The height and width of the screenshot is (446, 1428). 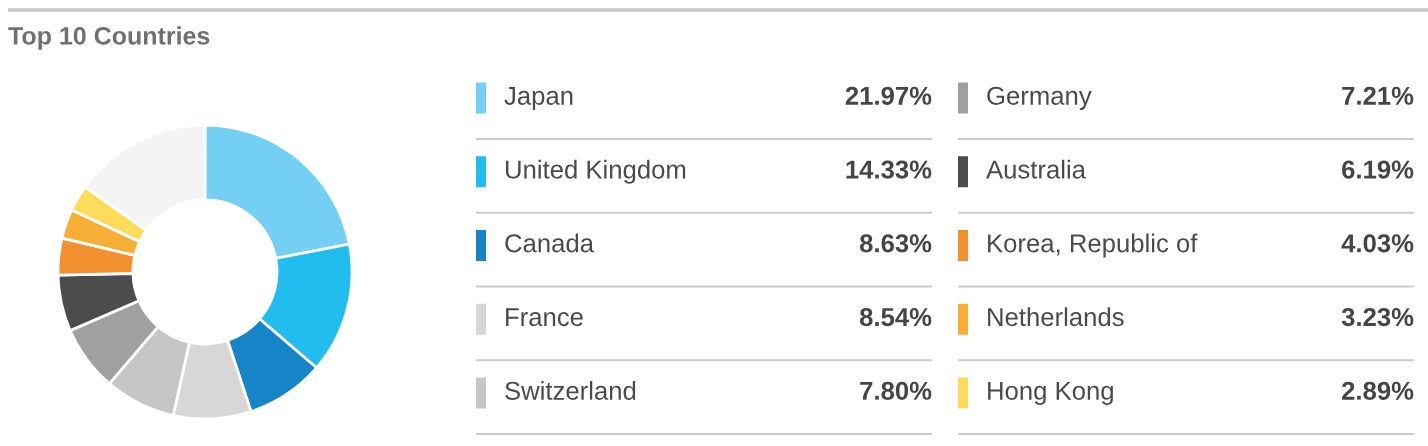 What do you see at coordinates (1036, 169) in the screenshot?
I see `legend-label: Australia` at bounding box center [1036, 169].